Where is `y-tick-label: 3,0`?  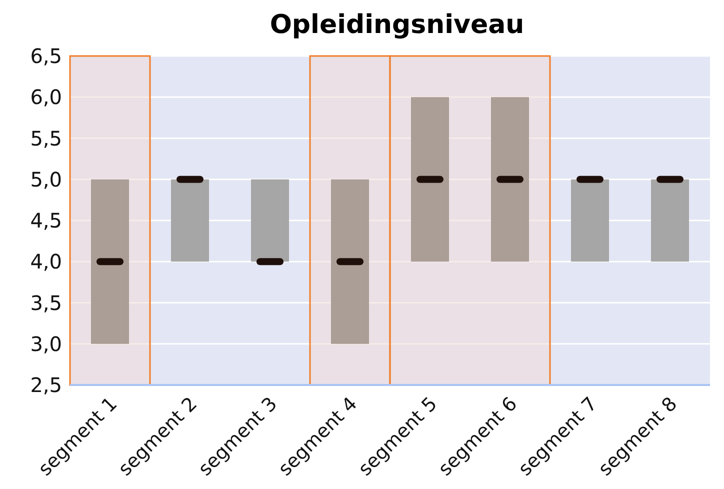 y-tick-label: 3,0 is located at coordinates (46, 344).